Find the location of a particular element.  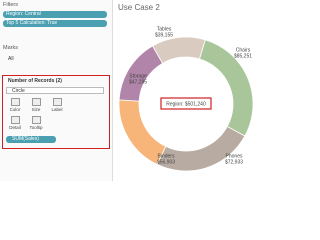

slice-label: Binders is located at coordinates (166, 156).